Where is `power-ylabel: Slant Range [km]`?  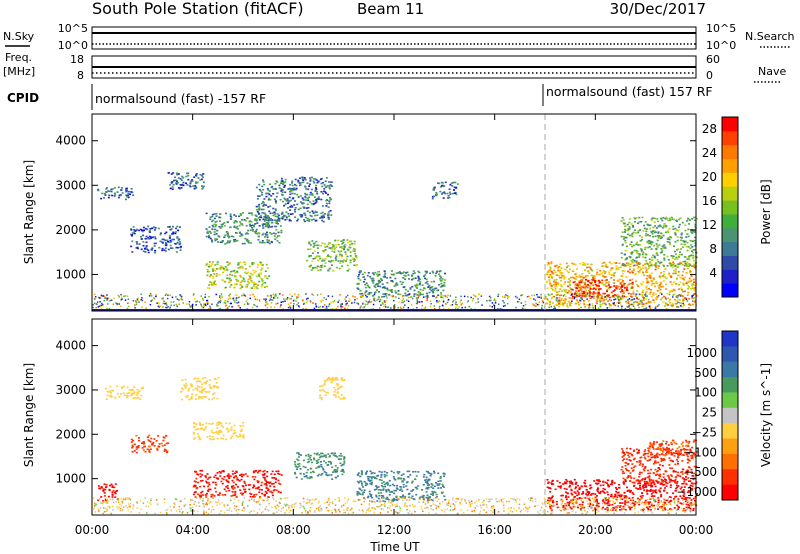 power-ylabel: Slant Range [km] is located at coordinates (29, 212).